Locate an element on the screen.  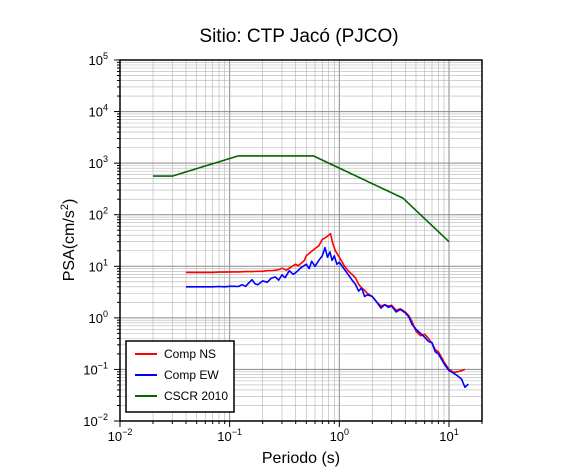
chart-title: Sitio: CTP Jacó (PJCO) is located at coordinates (298, 36).